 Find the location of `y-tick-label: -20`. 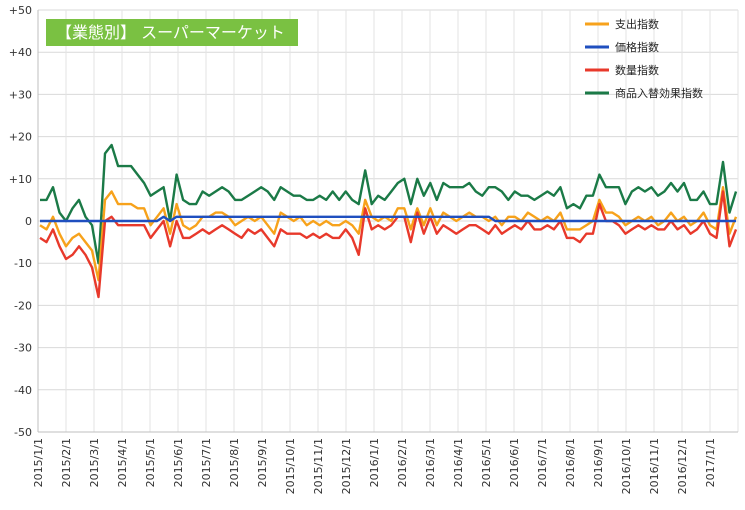

y-tick-label: -20 is located at coordinates (23, 305).